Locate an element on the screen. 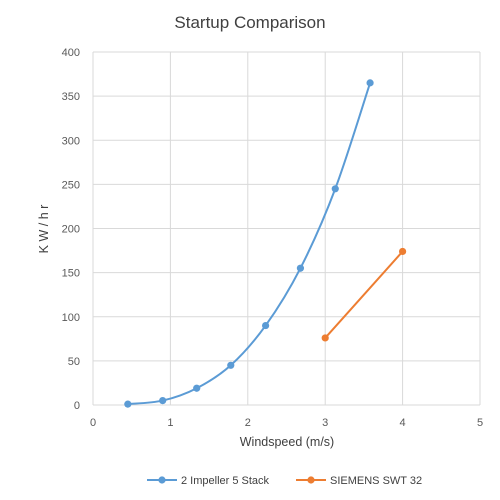  x-tick-label: 1 is located at coordinates (170, 423).